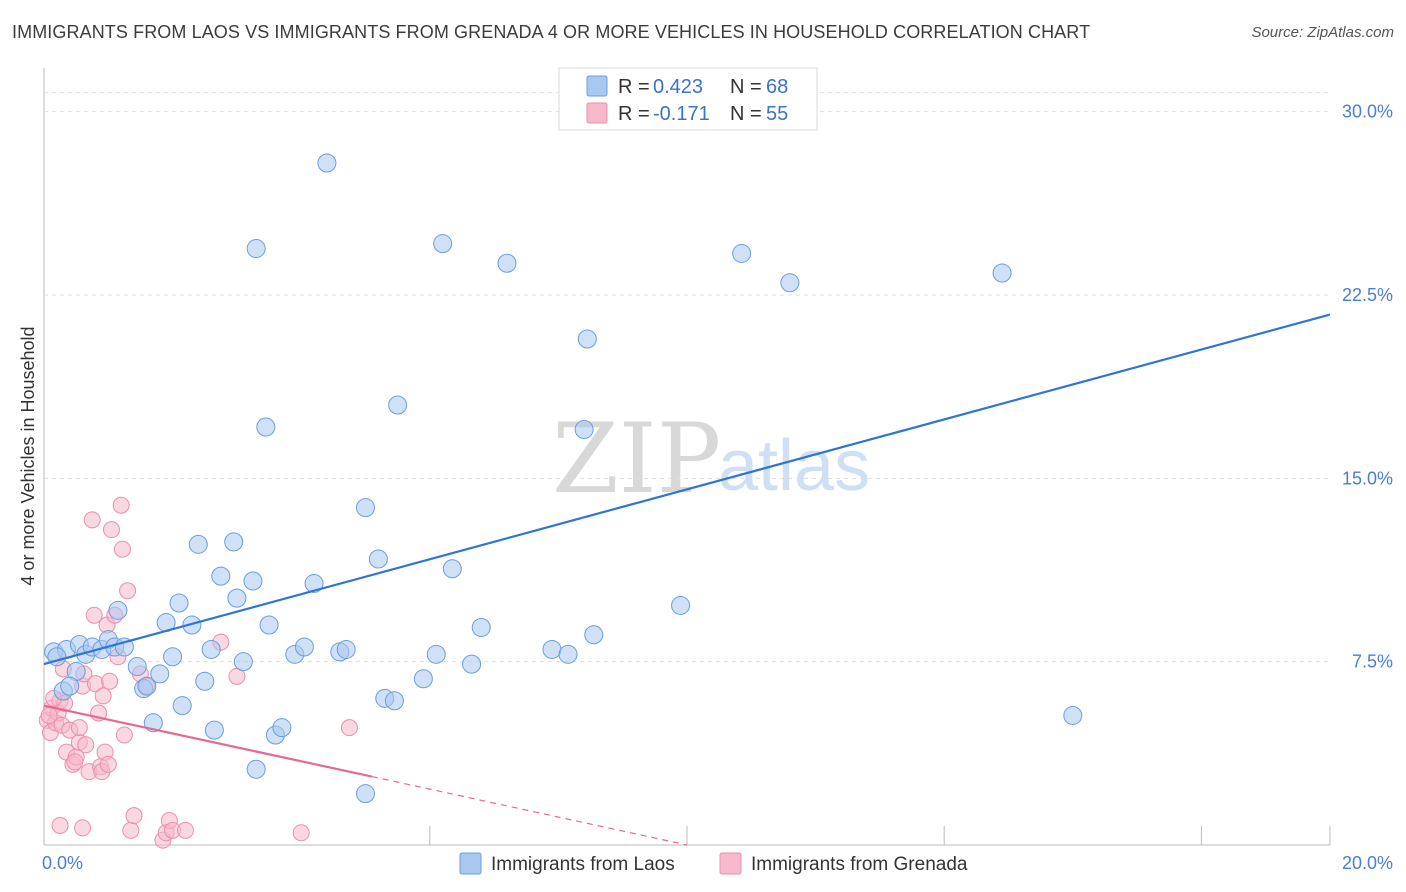 The height and width of the screenshot is (892, 1406). What do you see at coordinates (1322, 32) in the screenshot?
I see `source-credit: Source: ZipAtlas.com` at bounding box center [1322, 32].